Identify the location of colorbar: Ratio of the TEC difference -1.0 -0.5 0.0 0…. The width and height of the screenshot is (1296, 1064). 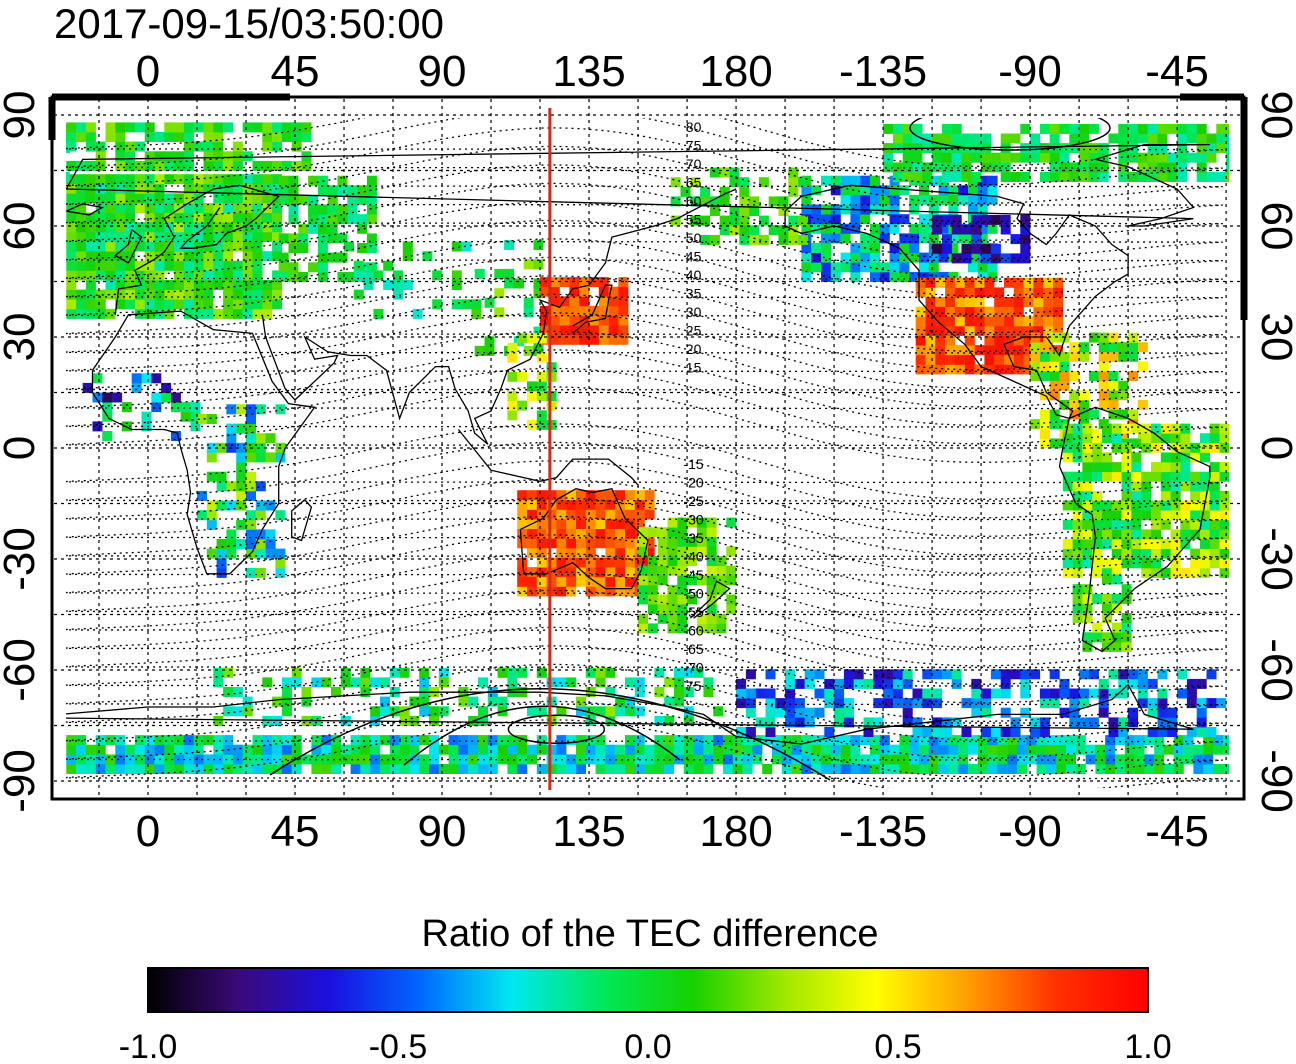
(645, 988).